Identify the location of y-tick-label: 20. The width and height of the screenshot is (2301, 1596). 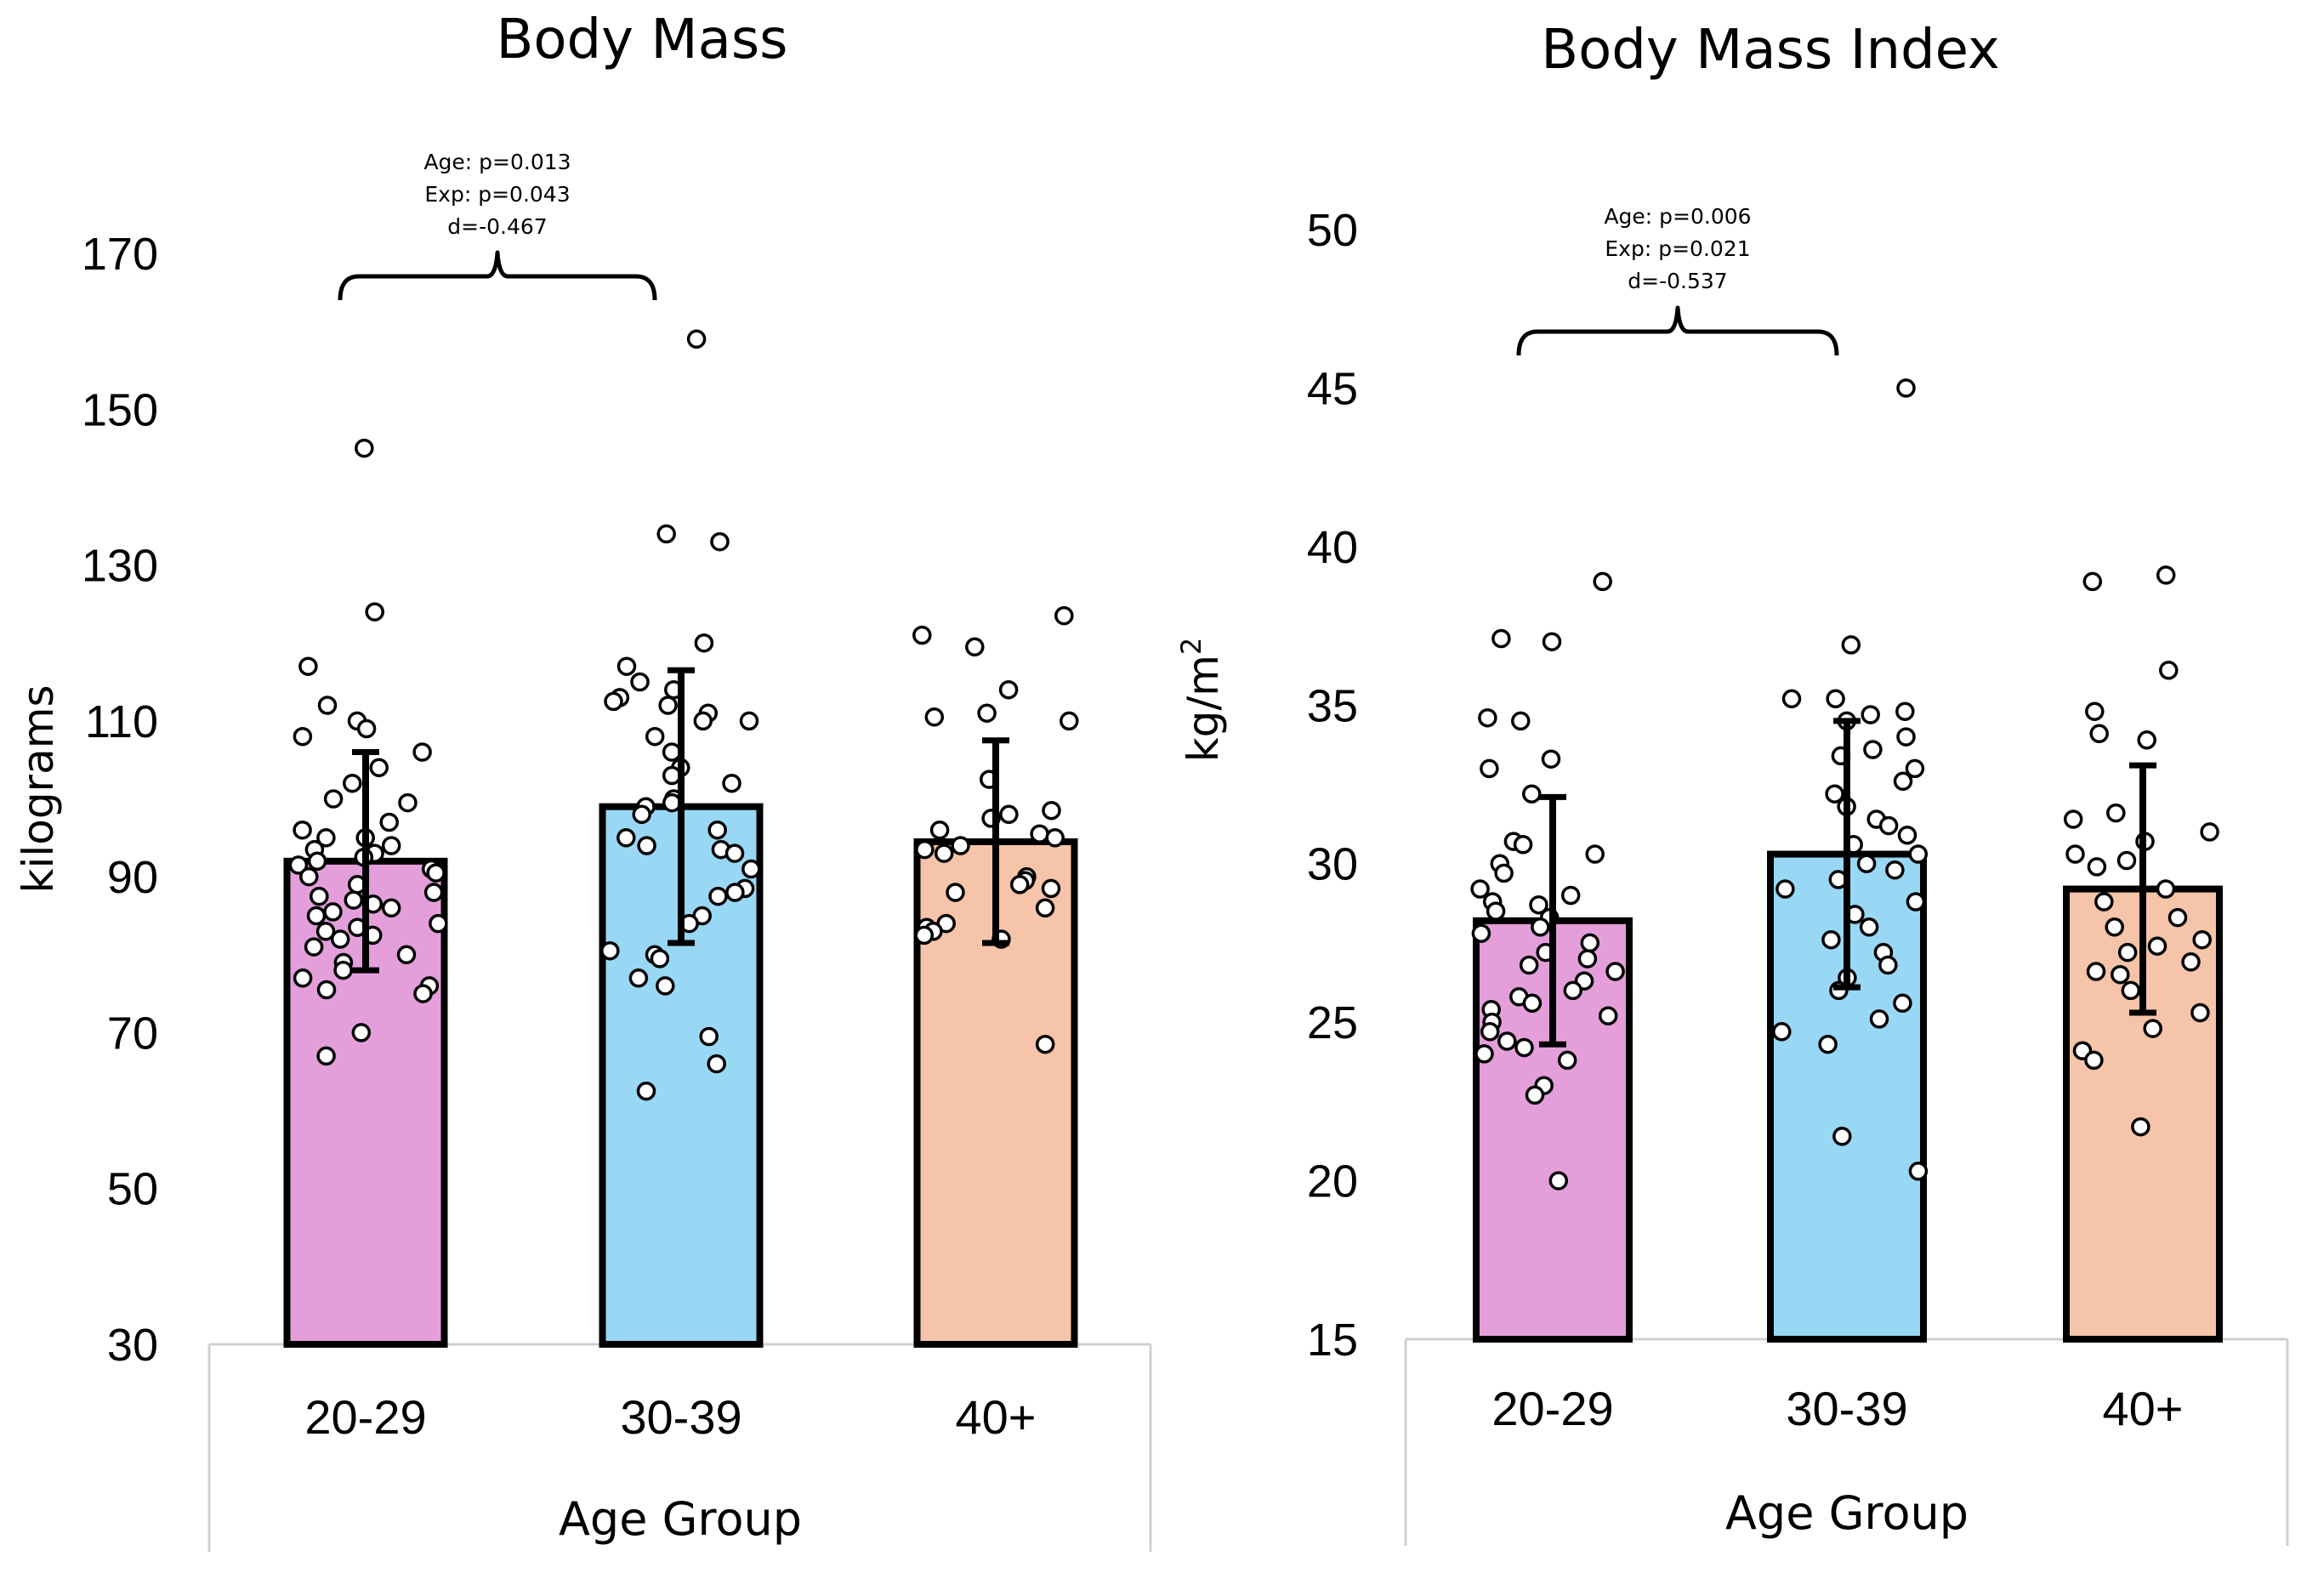
(1332, 1182).